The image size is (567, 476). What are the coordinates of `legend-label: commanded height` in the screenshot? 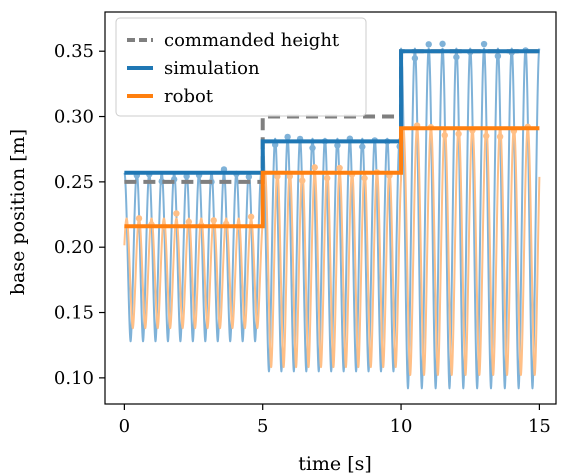 It's located at (252, 40).